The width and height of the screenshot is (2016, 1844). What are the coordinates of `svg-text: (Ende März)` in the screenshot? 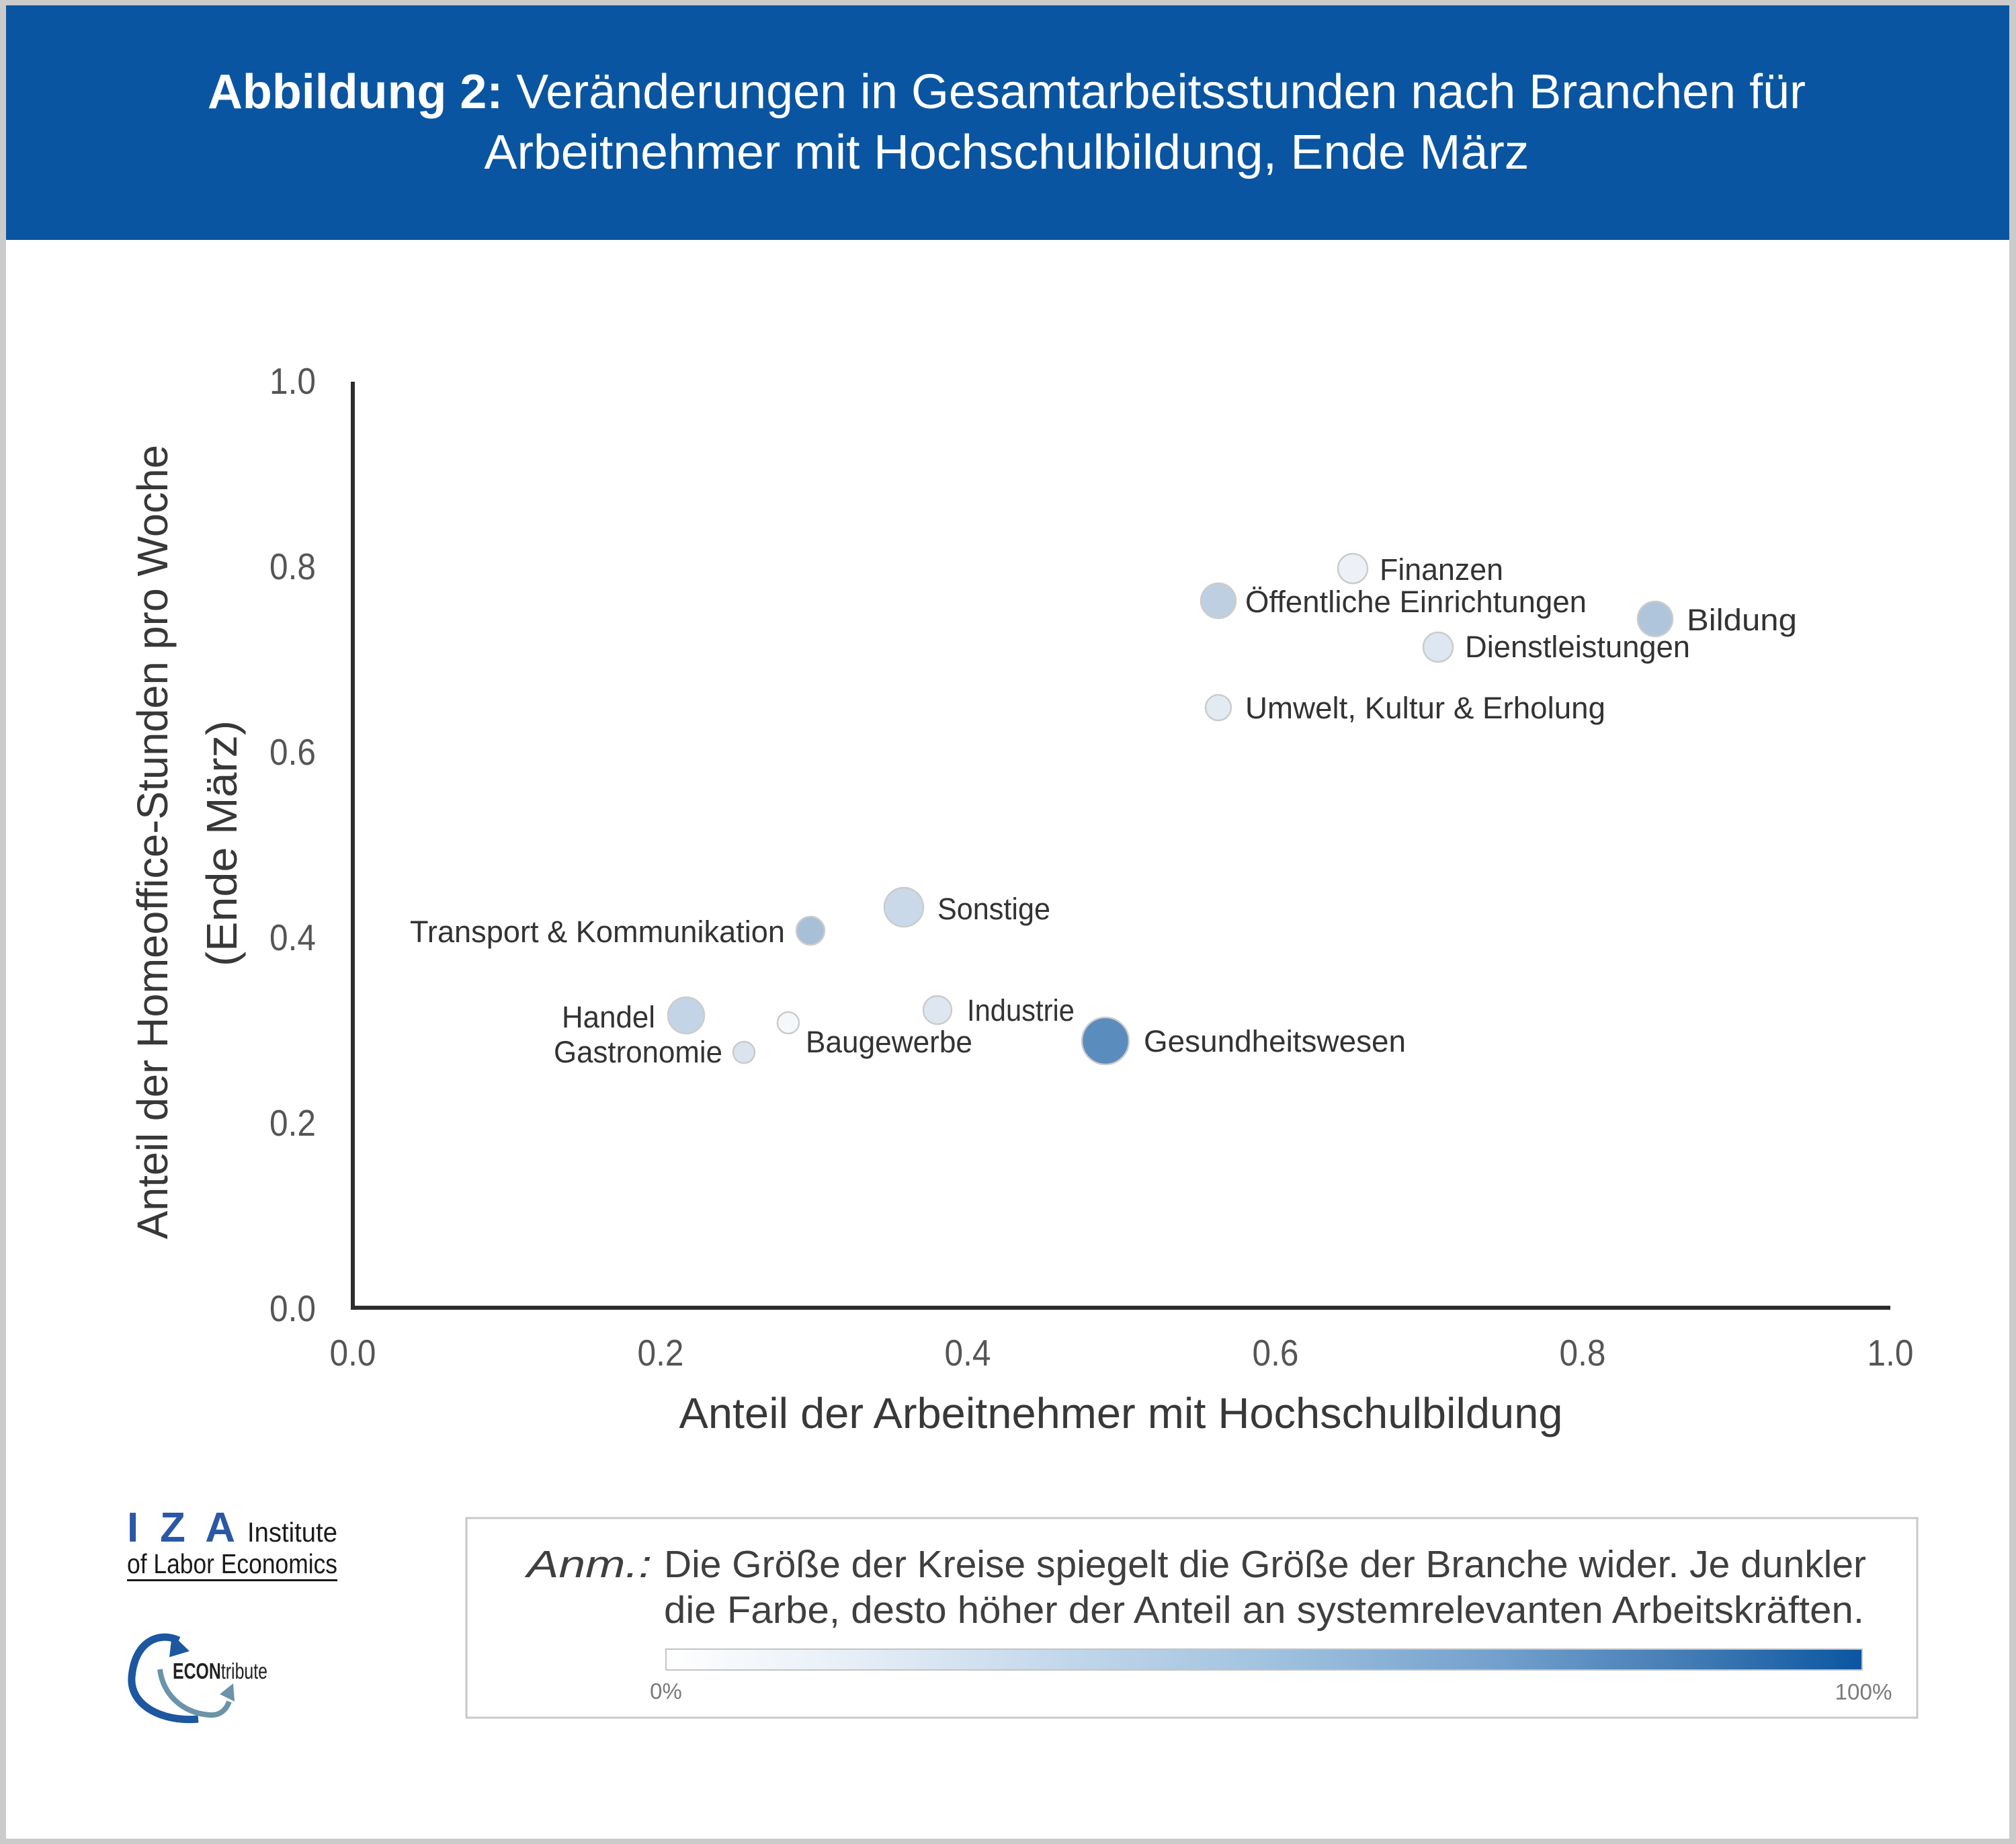 It's located at (222, 843).